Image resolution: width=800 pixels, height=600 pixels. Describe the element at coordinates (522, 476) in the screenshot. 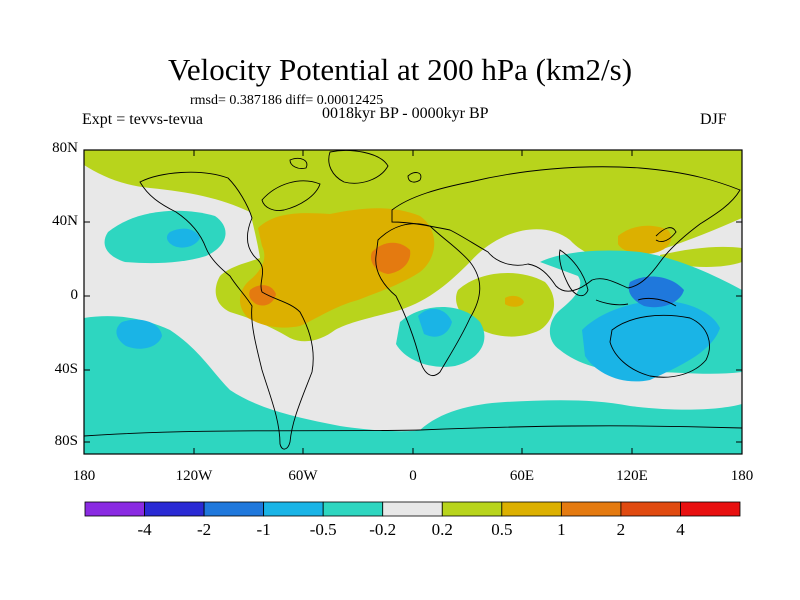

I see `lon-label-60e: 60E` at that location.